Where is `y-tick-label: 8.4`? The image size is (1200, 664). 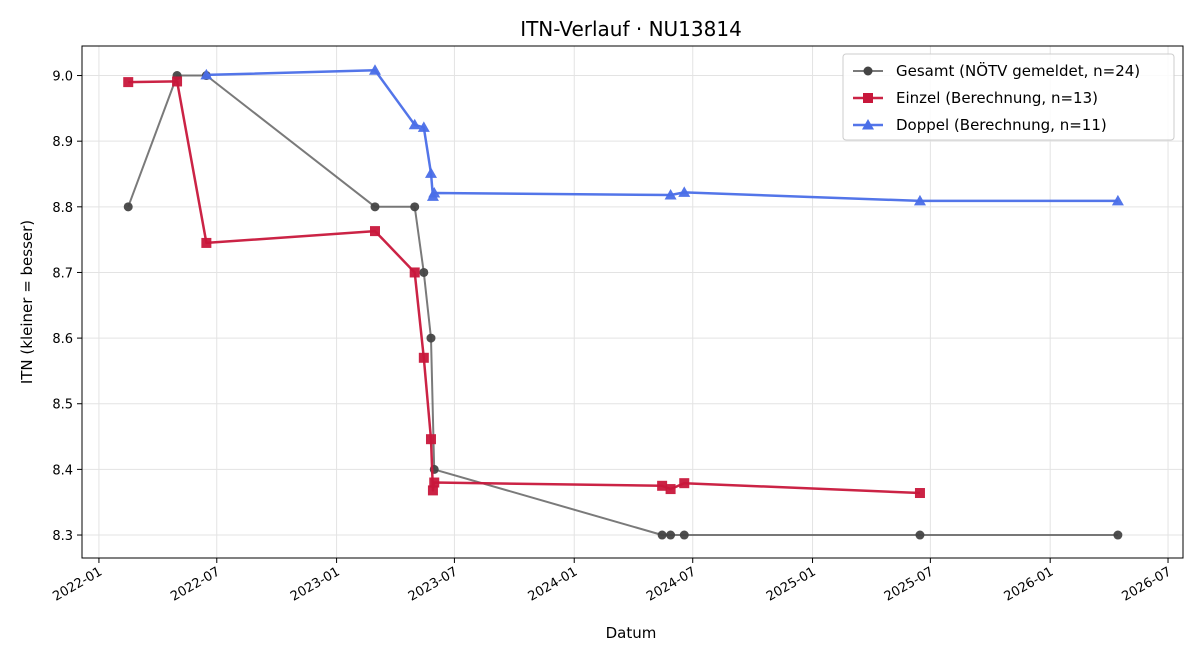
y-tick-label: 8.4 is located at coordinates (62, 470).